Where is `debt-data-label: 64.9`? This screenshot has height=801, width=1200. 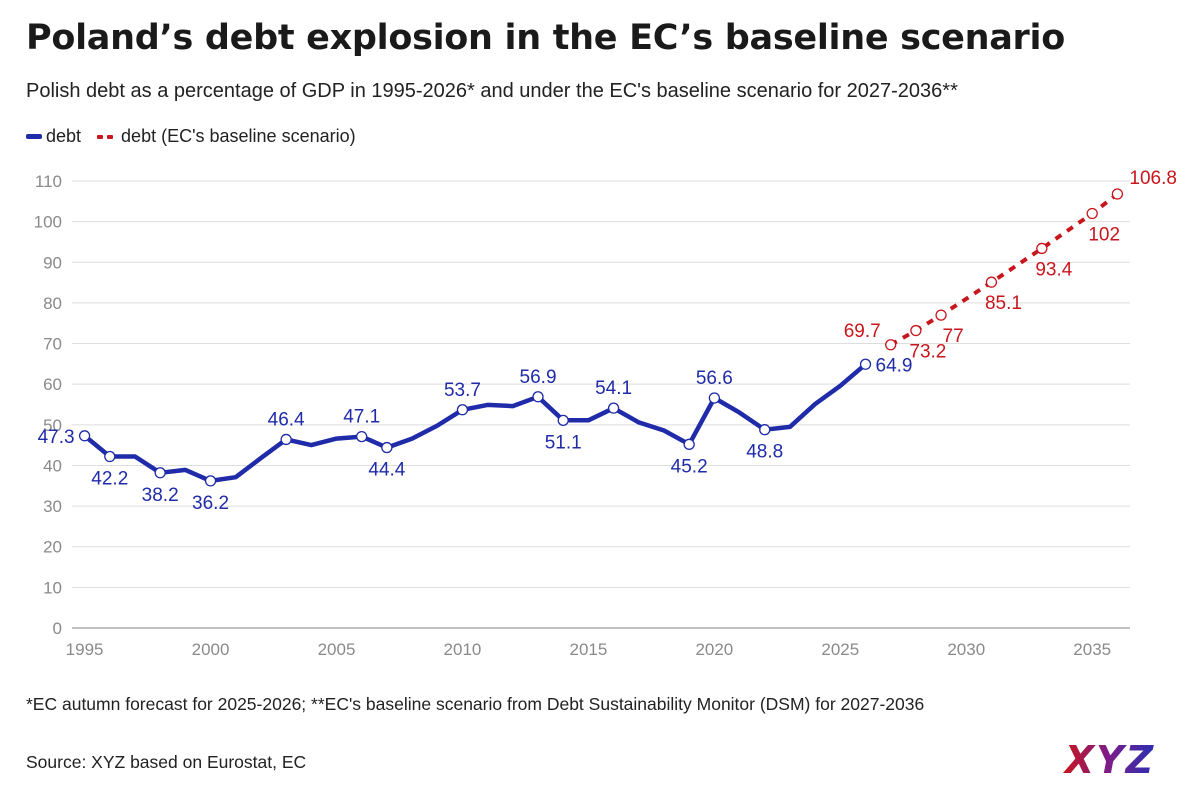
debt-data-label: 64.9 is located at coordinates (894, 365).